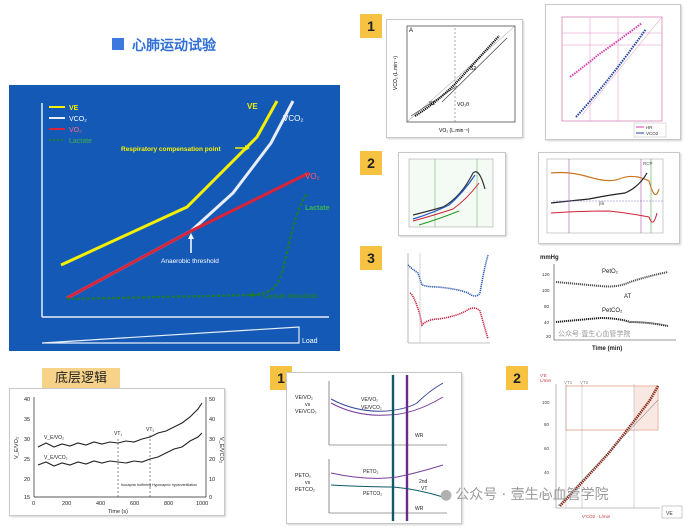  I want to click on panel-3a-svg, so click(448, 298).